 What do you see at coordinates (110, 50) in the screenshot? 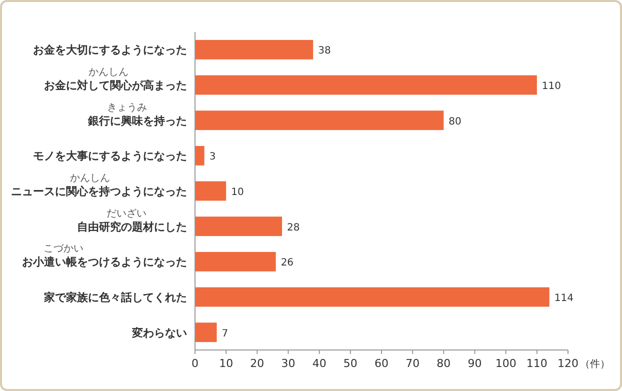
I see `y-tick-label: お金を大切にするようになった` at bounding box center [110, 50].